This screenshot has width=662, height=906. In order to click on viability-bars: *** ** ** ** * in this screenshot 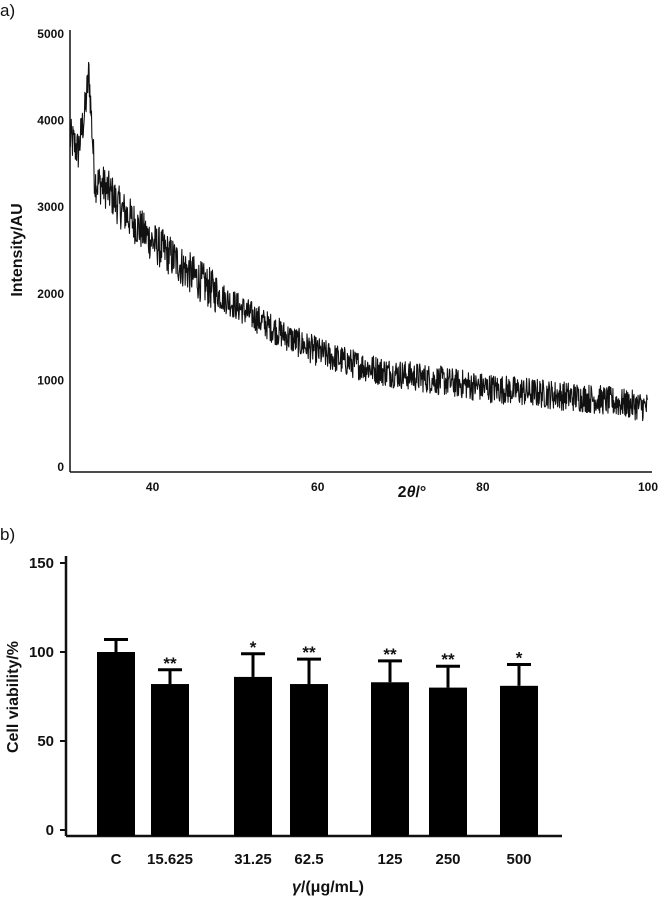, I will do `click(317, 737)`.